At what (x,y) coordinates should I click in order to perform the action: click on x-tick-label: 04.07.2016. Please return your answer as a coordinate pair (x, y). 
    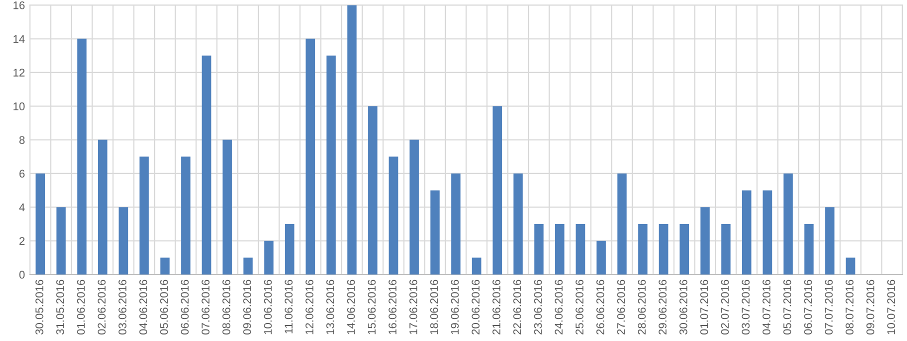
    Looking at the image, I should click on (766, 307).